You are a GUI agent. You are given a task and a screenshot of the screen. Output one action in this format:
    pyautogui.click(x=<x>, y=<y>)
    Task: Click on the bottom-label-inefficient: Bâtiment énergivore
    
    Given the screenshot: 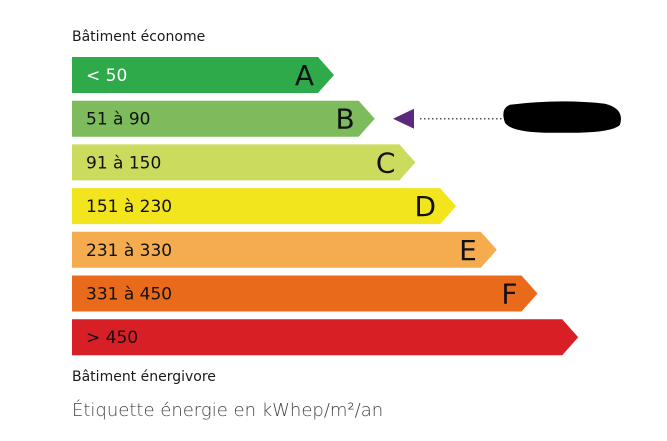 What is the action you would take?
    pyautogui.click(x=144, y=377)
    